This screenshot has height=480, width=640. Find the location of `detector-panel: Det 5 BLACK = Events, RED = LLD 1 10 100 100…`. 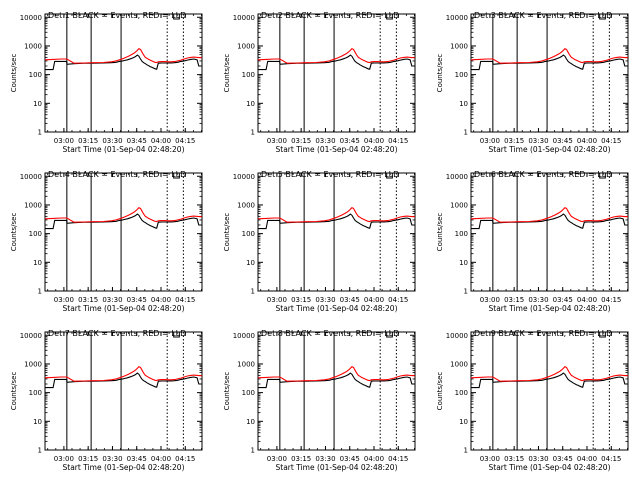

detector-panel: Det 5 BLACK = Events, RED = LLD 1 10 100 100… is located at coordinates (319, 241).